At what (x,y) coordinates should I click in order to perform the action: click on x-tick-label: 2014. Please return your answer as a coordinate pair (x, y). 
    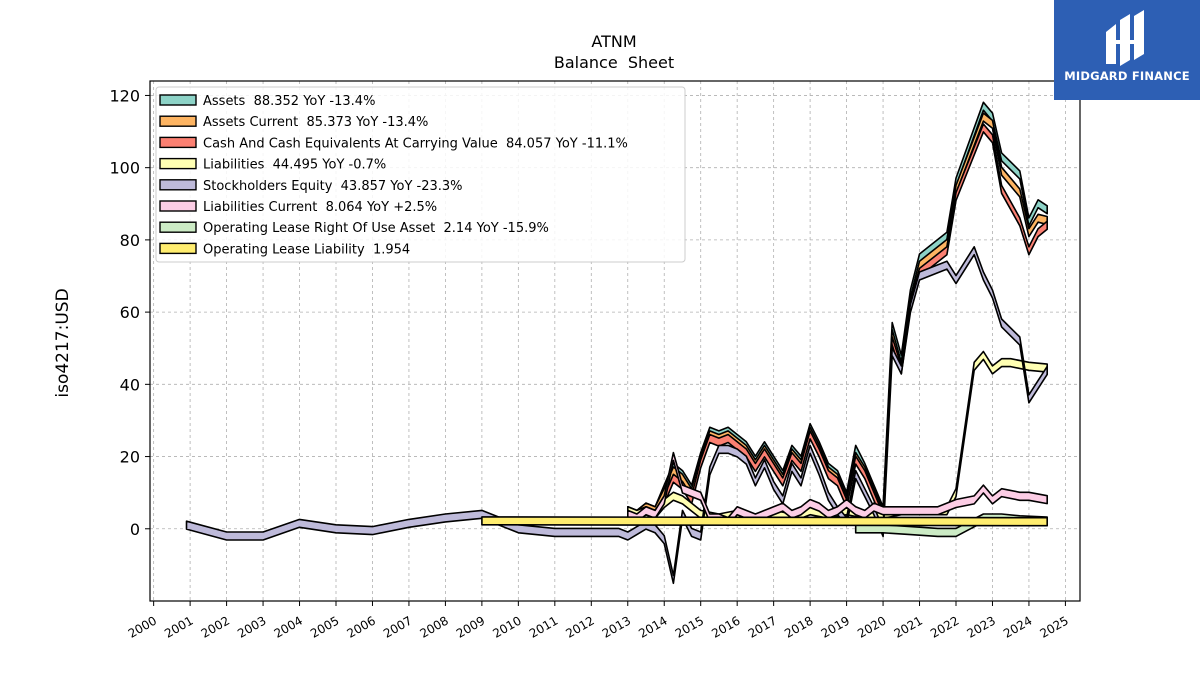
    Looking at the image, I should click on (652, 626).